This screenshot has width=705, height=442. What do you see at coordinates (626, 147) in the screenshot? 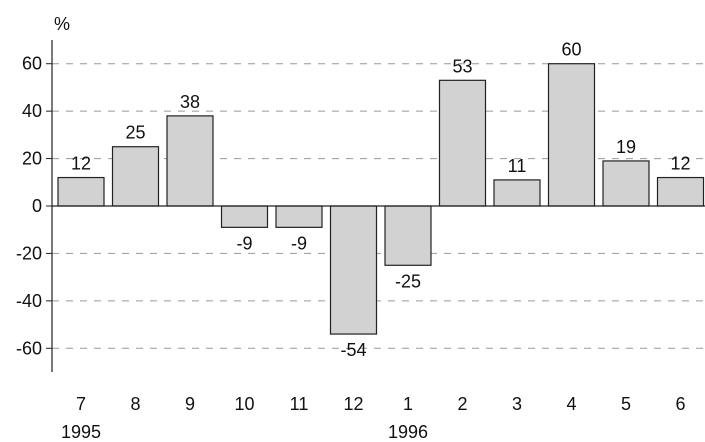
I see `data-label: 19` at bounding box center [626, 147].